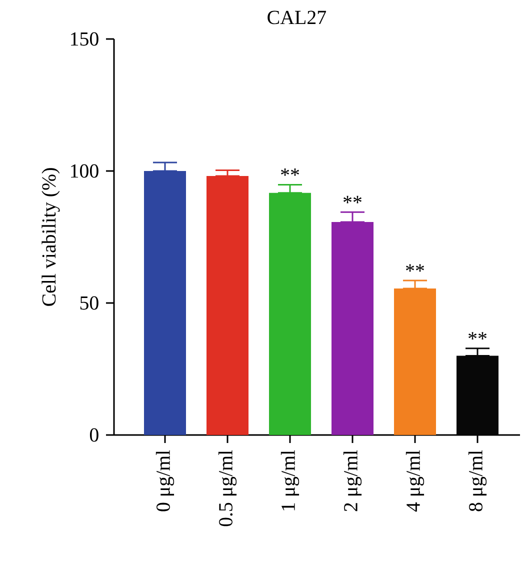  What do you see at coordinates (84, 171) in the screenshot?
I see `y-tick-label: 100` at bounding box center [84, 171].